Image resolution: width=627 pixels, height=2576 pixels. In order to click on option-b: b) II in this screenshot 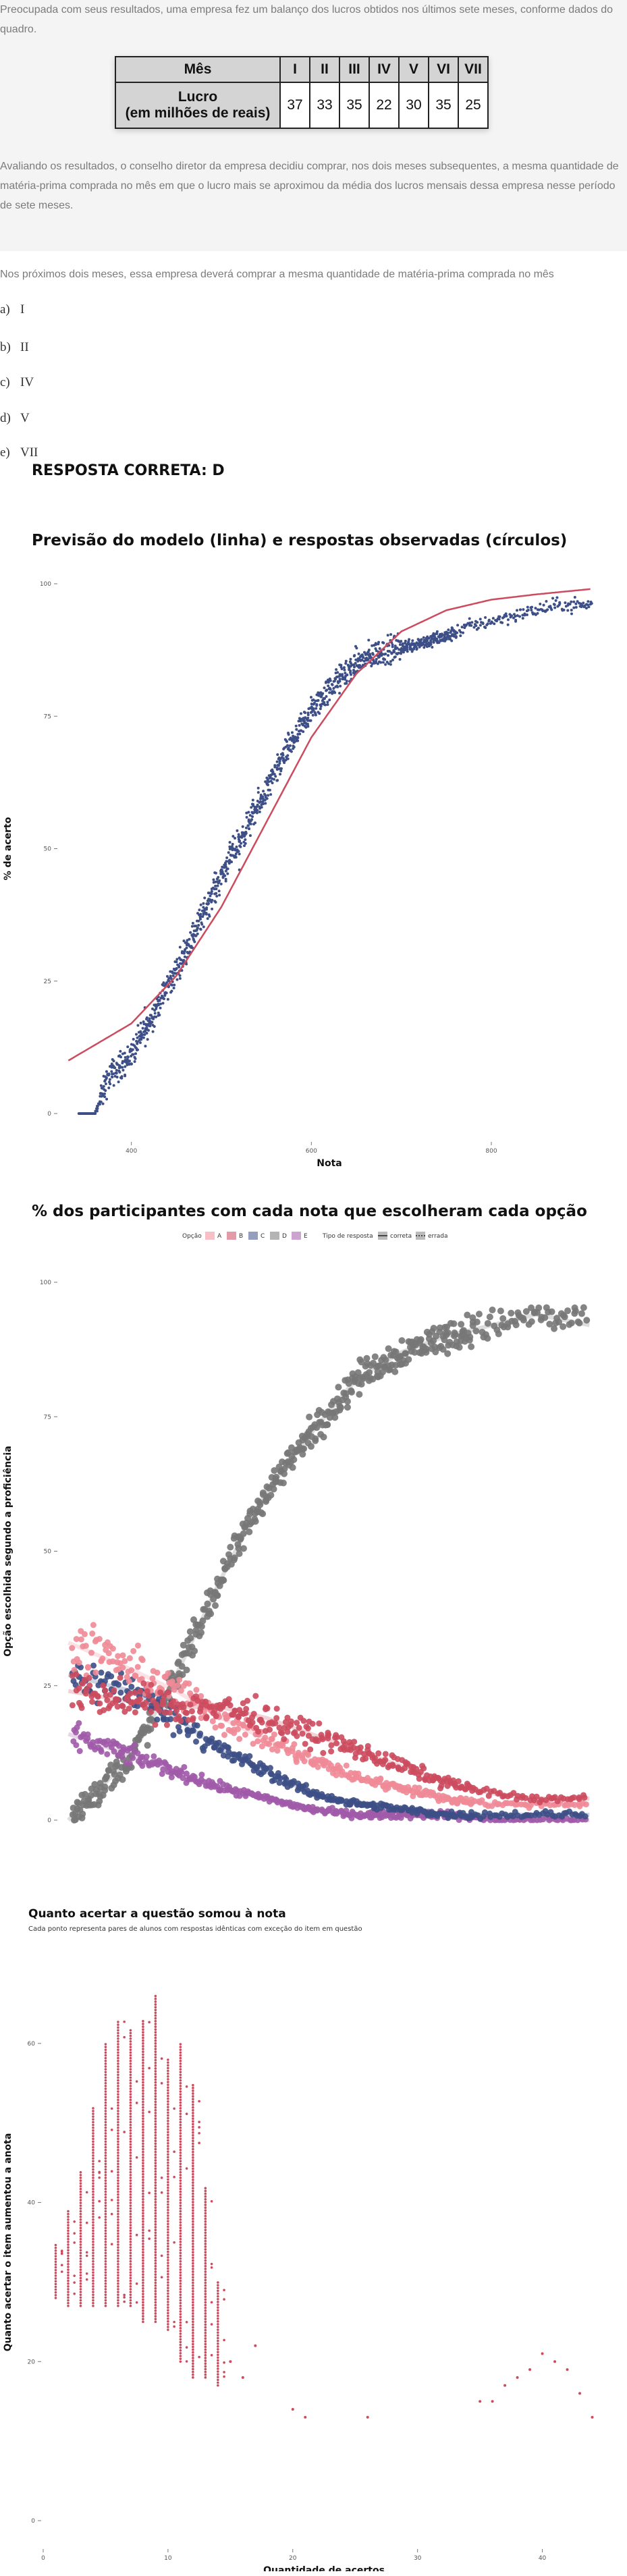, I will do `click(14, 347)`.